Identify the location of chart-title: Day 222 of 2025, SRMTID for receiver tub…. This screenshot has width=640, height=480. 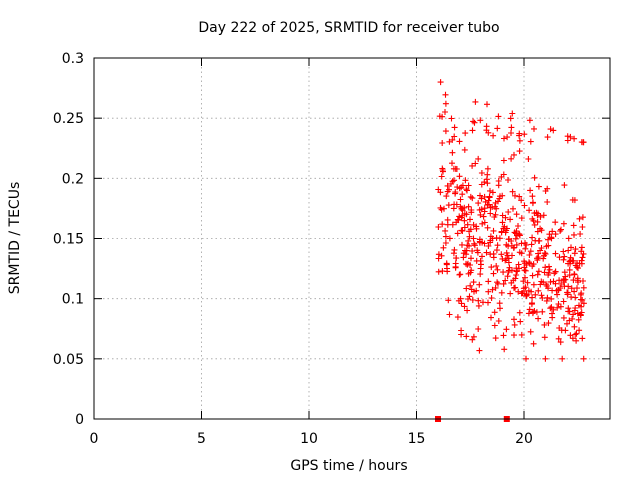
(348, 28).